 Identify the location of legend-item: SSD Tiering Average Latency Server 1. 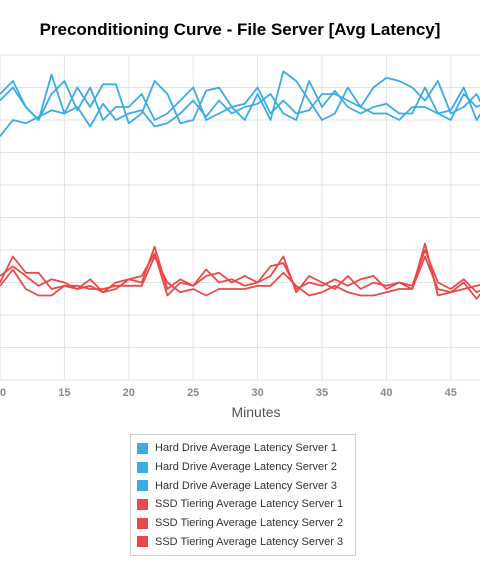
(243, 504).